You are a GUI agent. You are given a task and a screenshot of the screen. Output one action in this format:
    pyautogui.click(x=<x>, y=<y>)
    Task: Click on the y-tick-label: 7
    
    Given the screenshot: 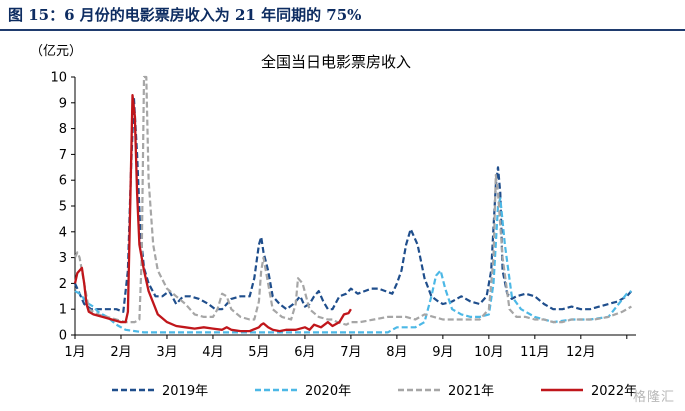 What is the action you would take?
    pyautogui.click(x=63, y=155)
    